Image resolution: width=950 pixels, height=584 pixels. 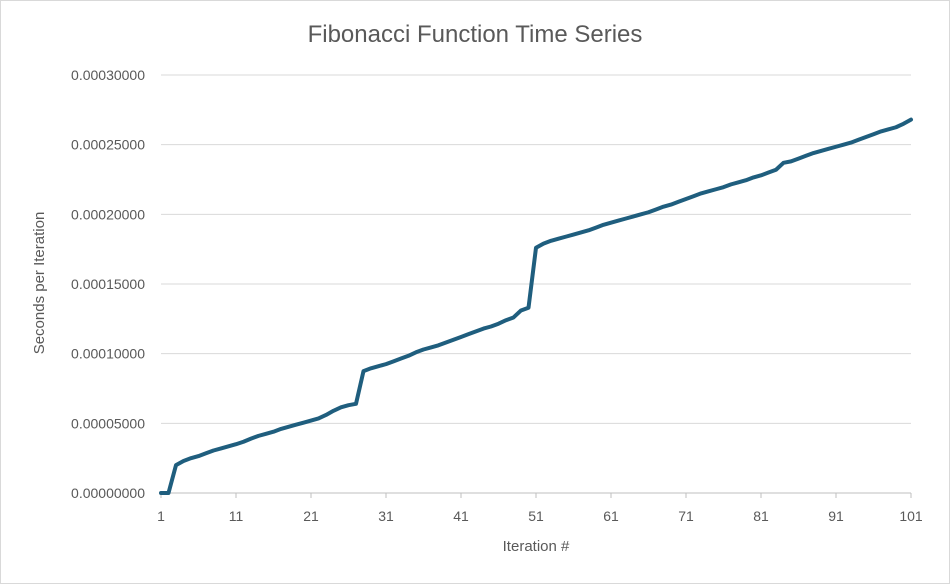 I want to click on chart-title: Fibonacci Function Time Series, so click(x=475, y=34).